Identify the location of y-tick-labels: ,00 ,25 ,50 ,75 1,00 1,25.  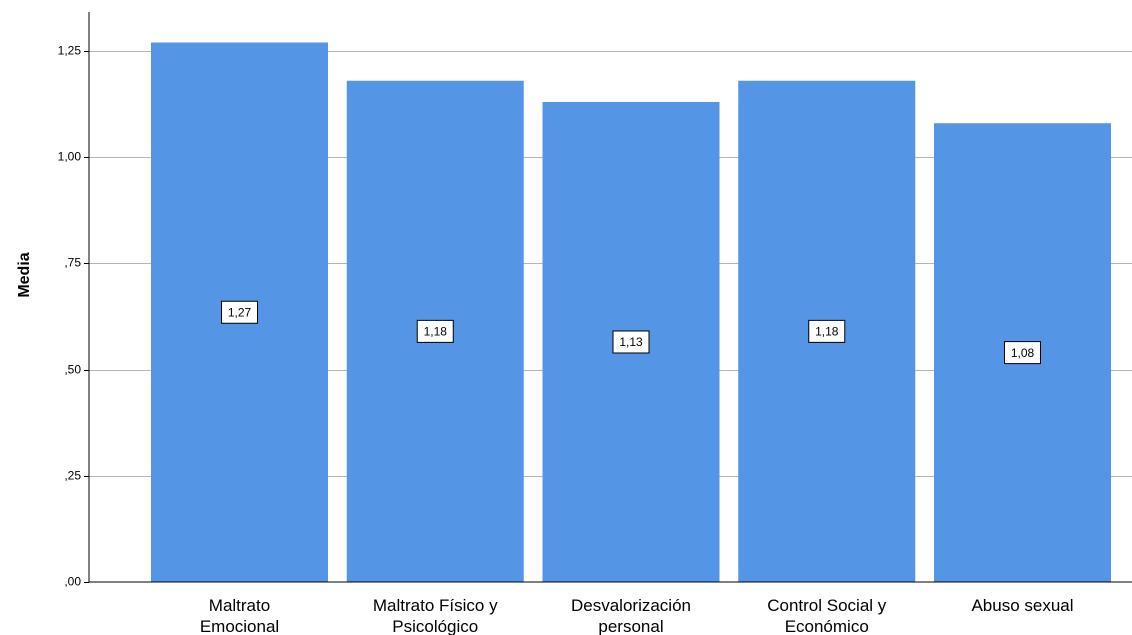
(73, 316).